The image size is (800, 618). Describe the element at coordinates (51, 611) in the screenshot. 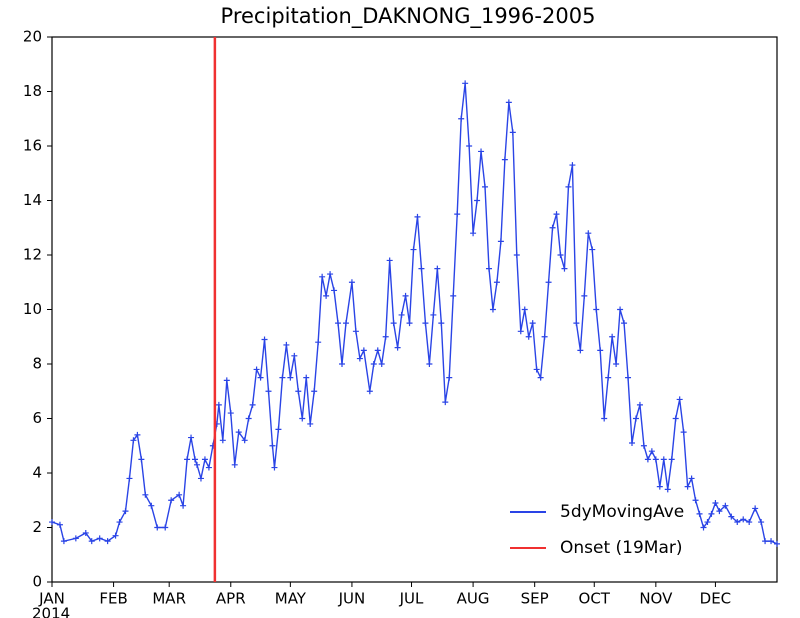

I see `x-sublabel: 2014` at that location.